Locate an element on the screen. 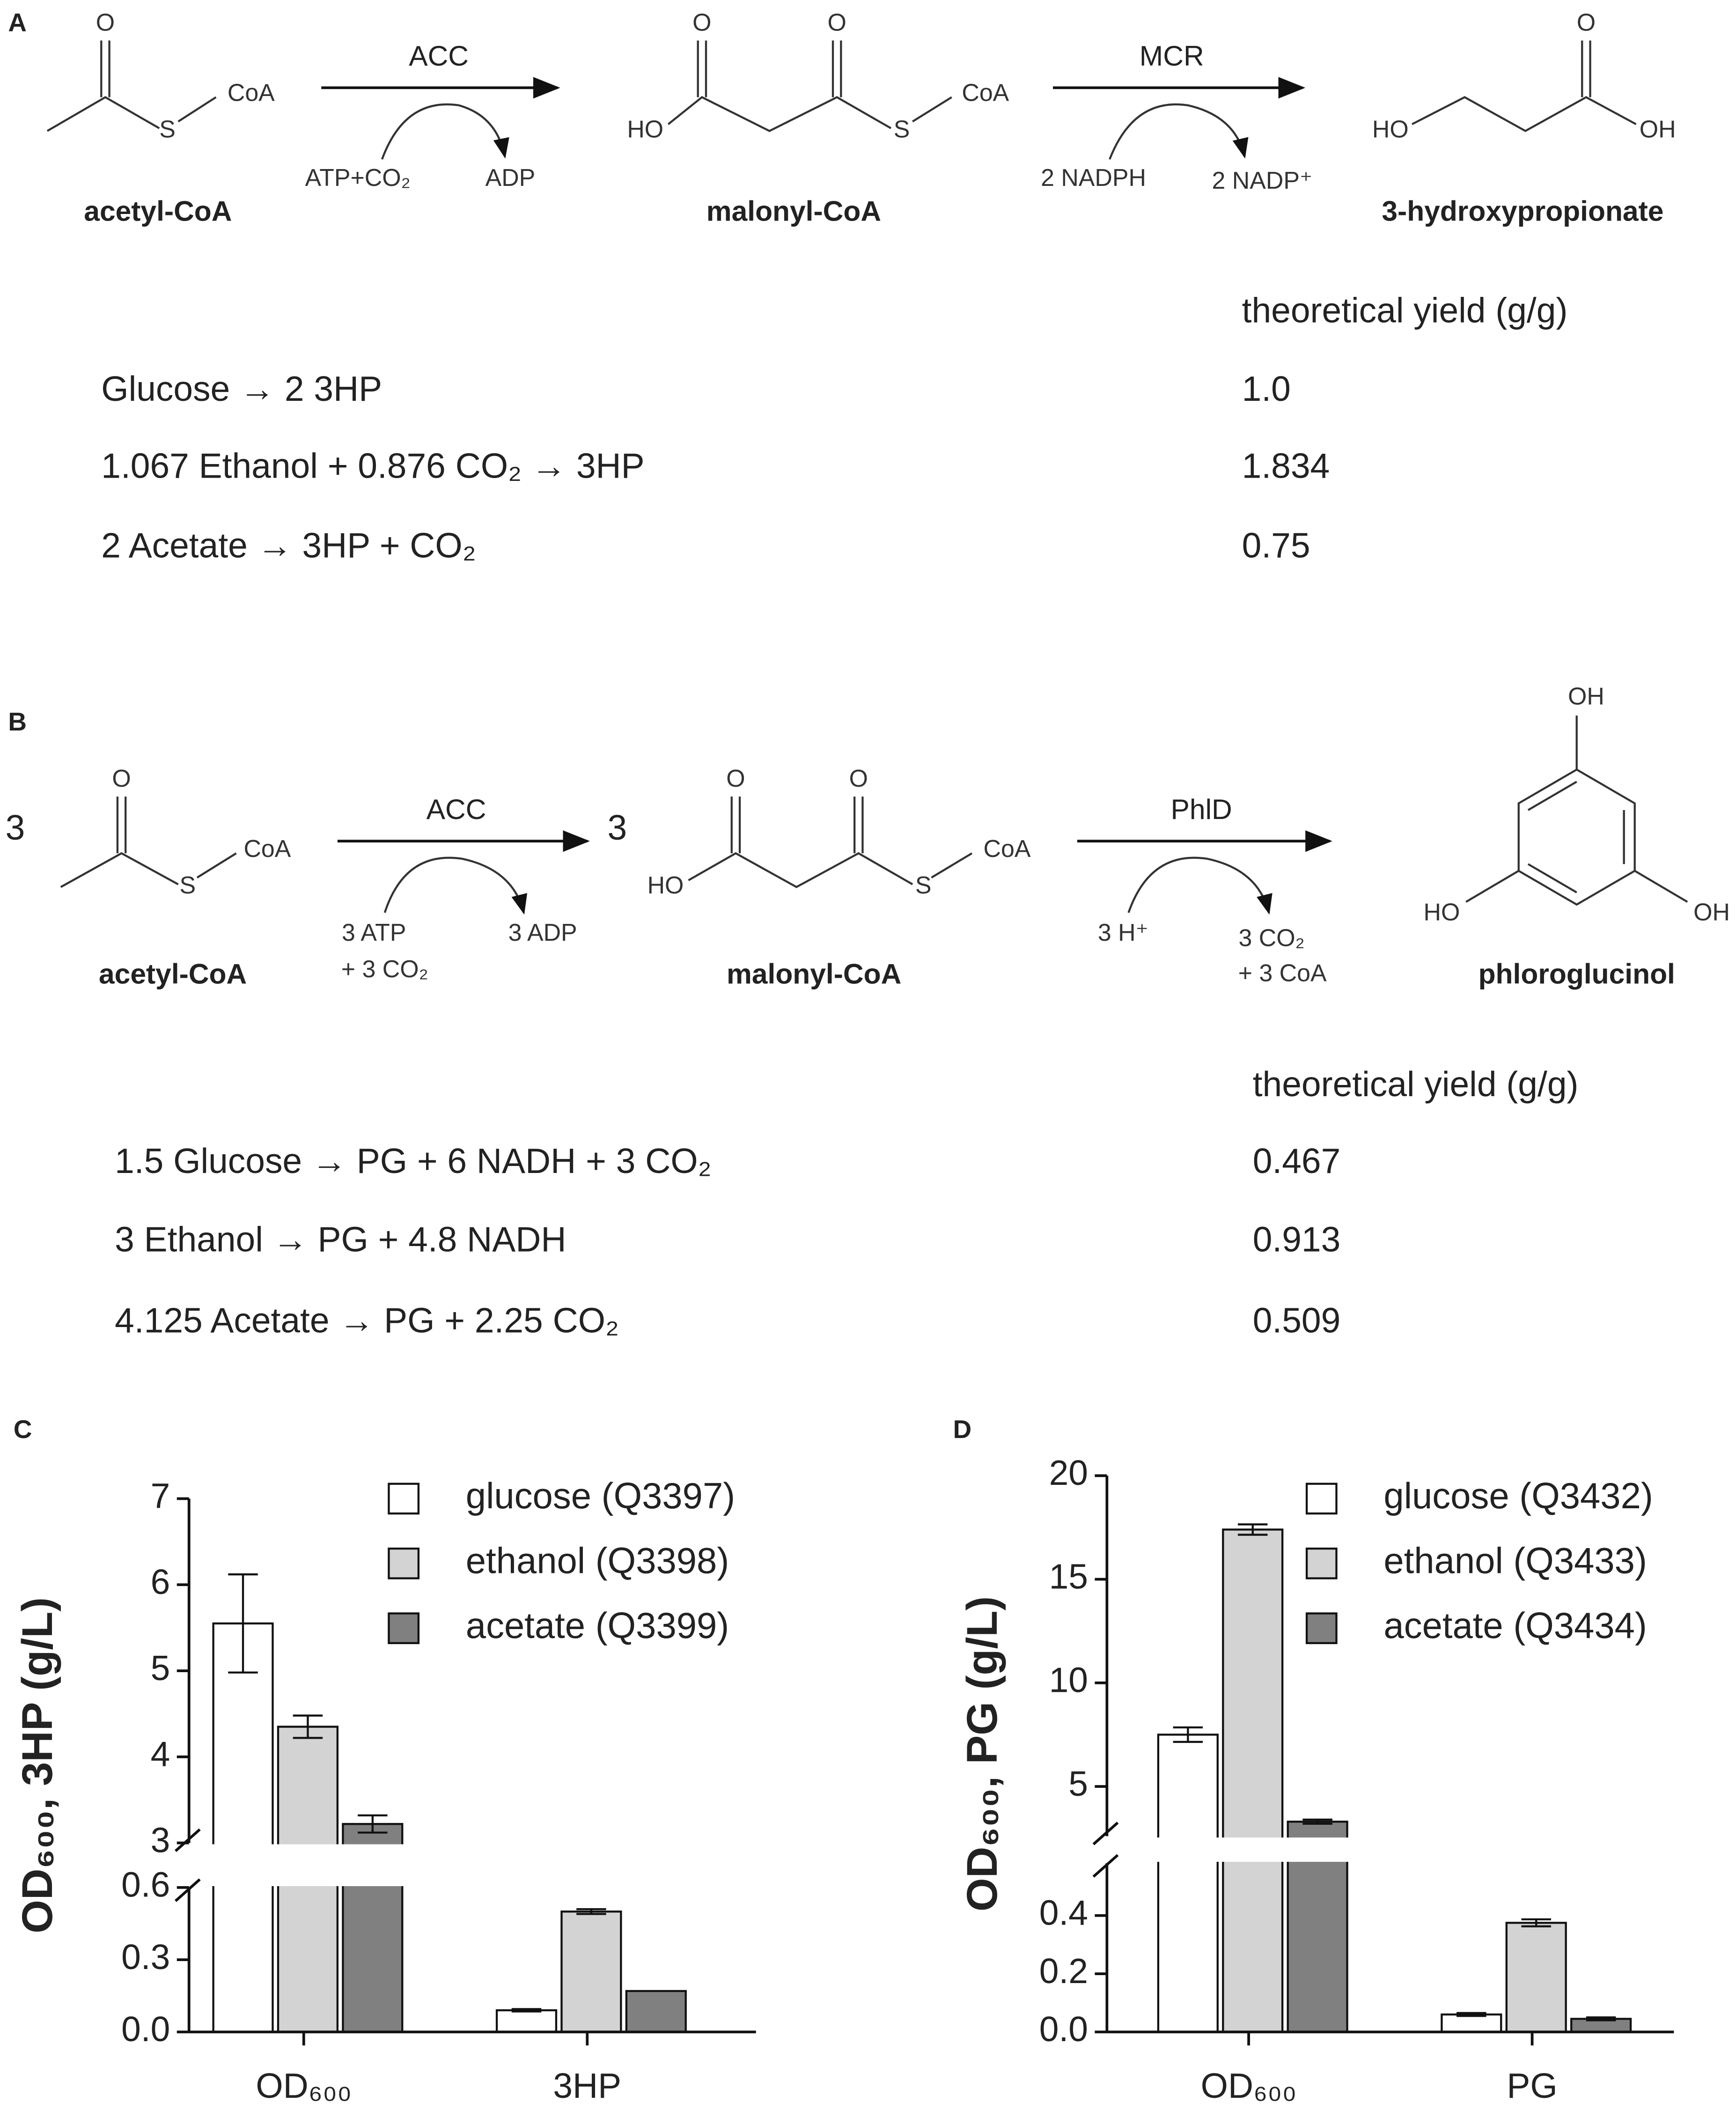 The height and width of the screenshot is (2117, 1736). axis-break-gap is located at coordinates (1349, 1850).